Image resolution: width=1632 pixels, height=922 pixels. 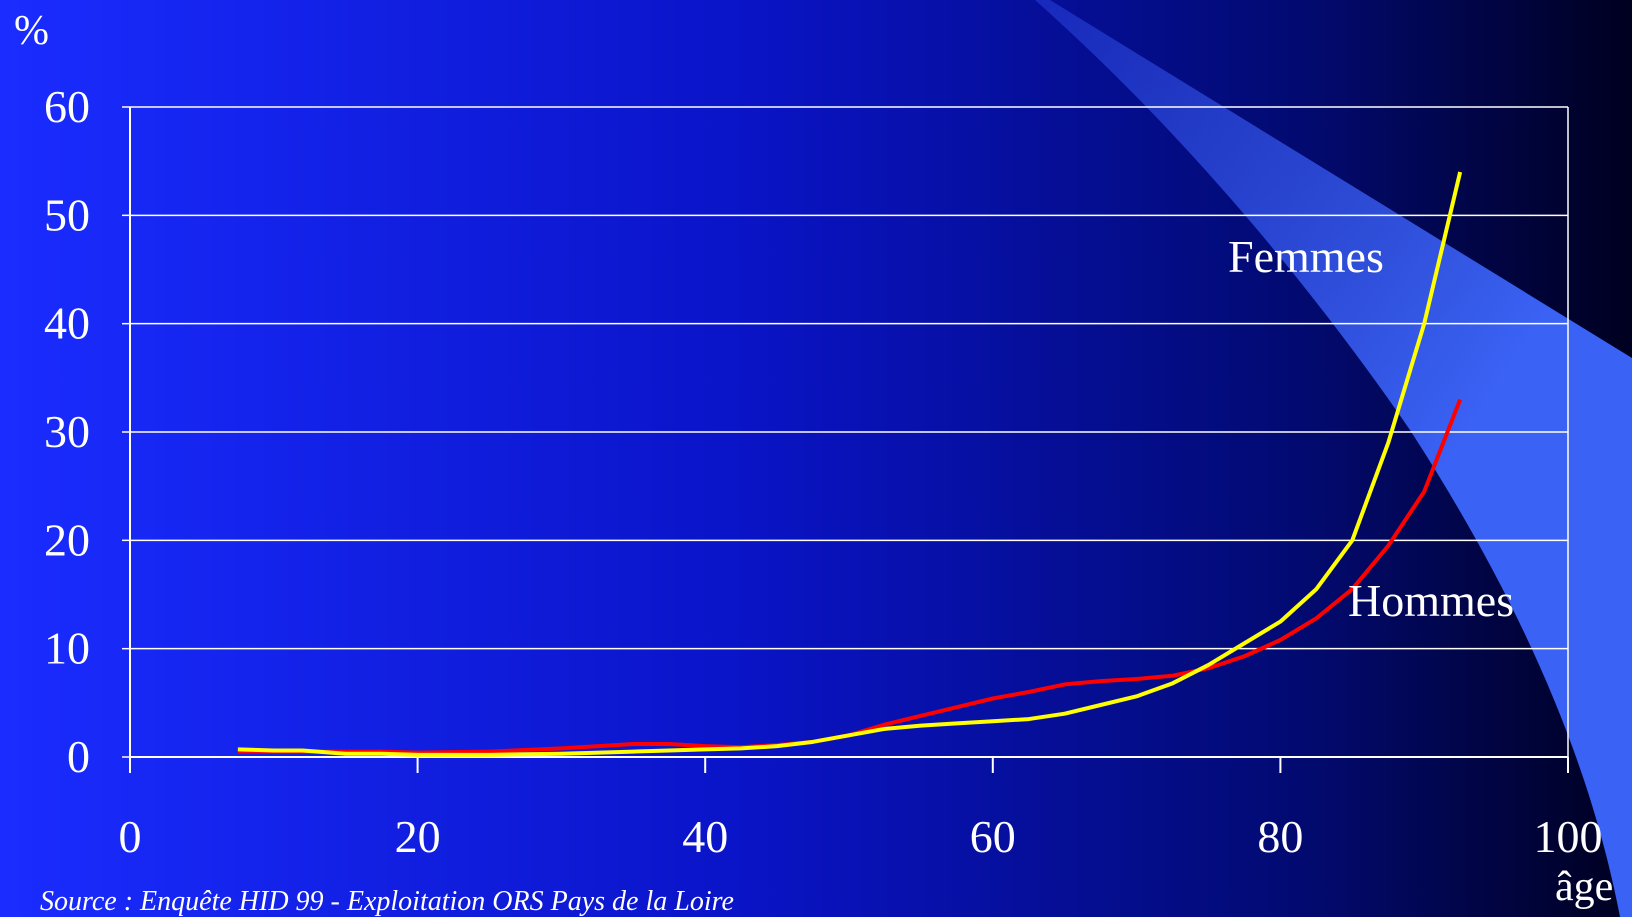 What do you see at coordinates (78, 756) in the screenshot?
I see `y-tick-label: 0` at bounding box center [78, 756].